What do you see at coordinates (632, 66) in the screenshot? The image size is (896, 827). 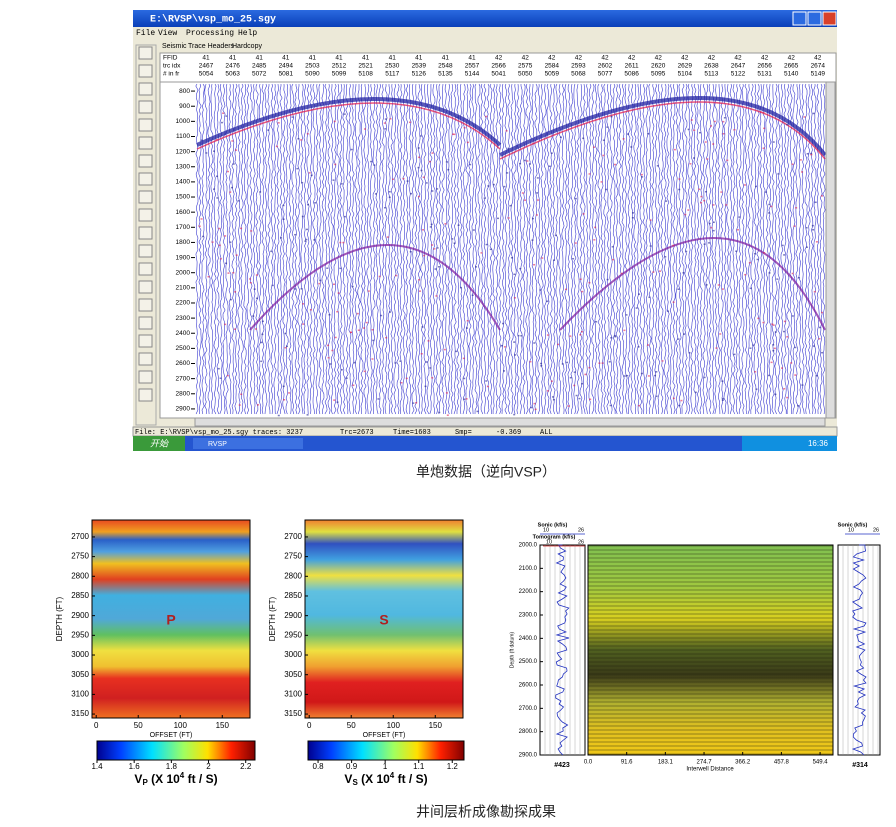 I see `header-value: 2611` at bounding box center [632, 66].